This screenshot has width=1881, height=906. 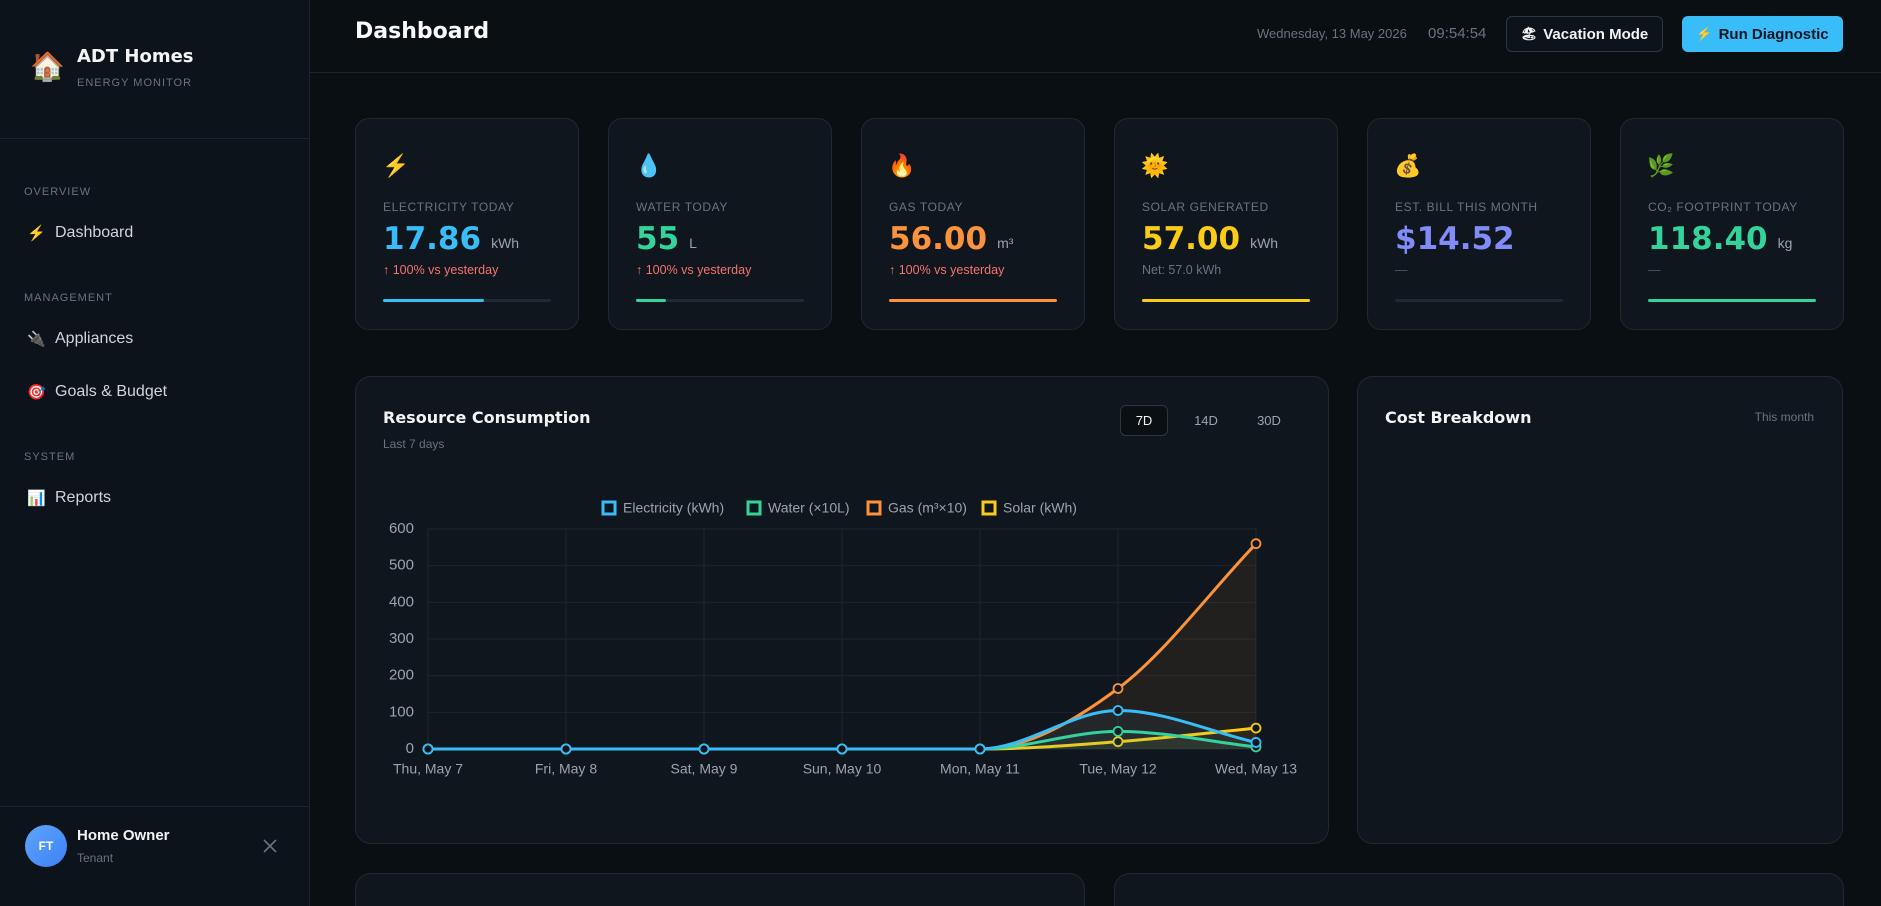 What do you see at coordinates (1191, 239) in the screenshot?
I see `stat-value: 57.00` at bounding box center [1191, 239].